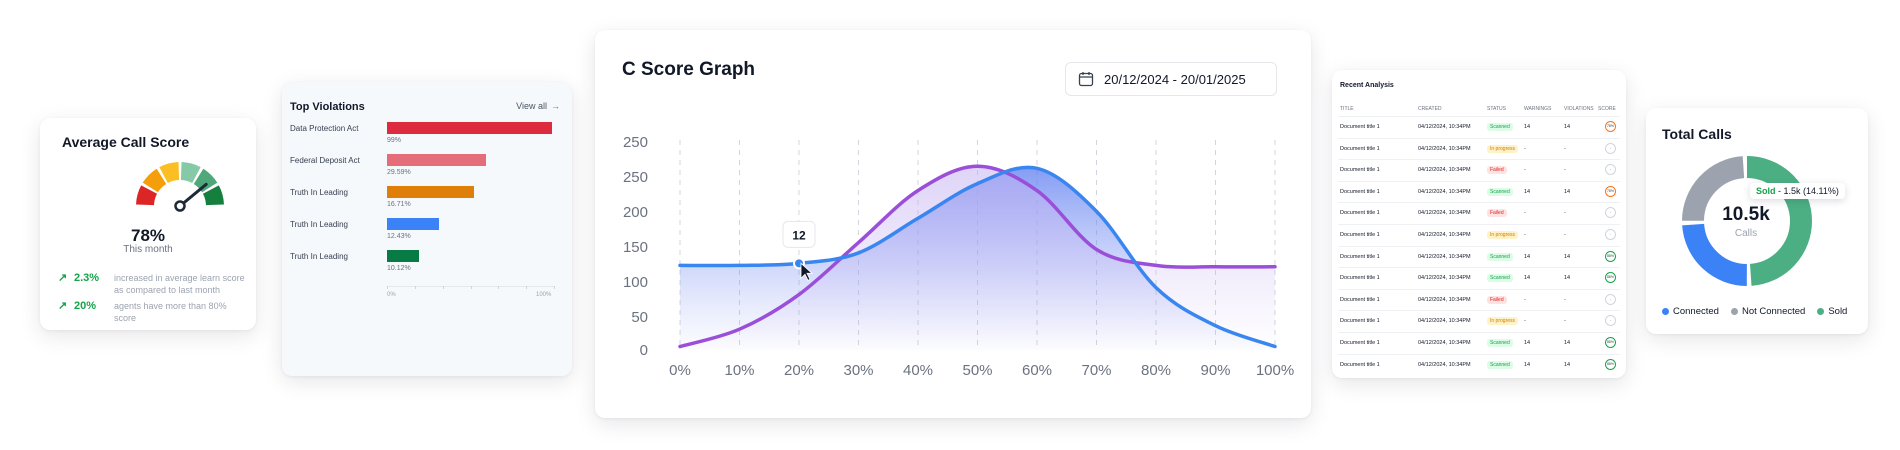  Describe the element at coordinates (918, 370) in the screenshot. I see `x-tick-label: 40%` at that location.